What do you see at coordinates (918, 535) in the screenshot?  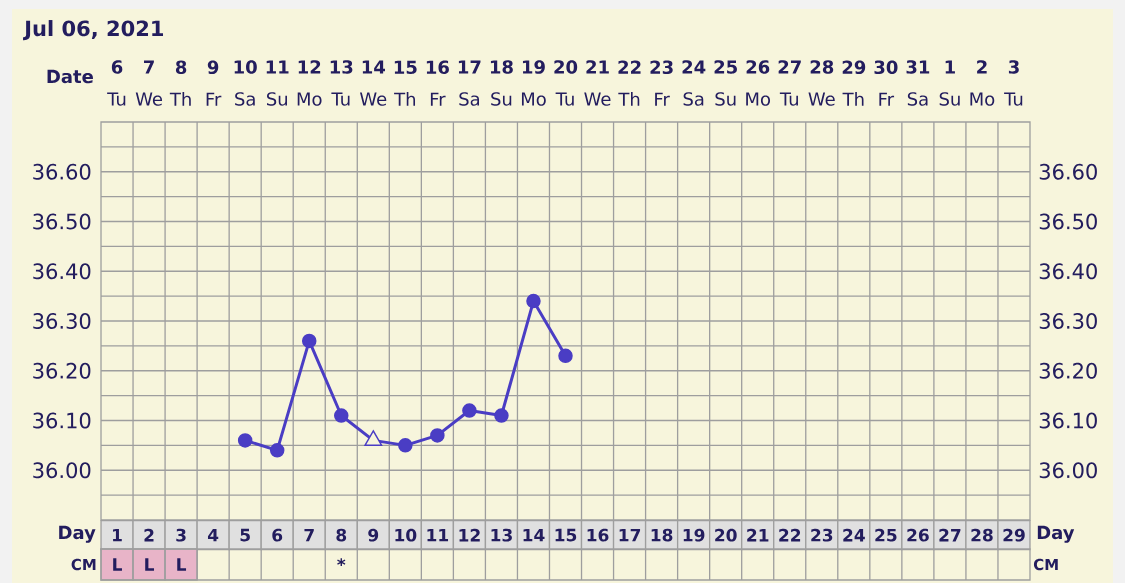 I see `x-tick-label: 26` at bounding box center [918, 535].